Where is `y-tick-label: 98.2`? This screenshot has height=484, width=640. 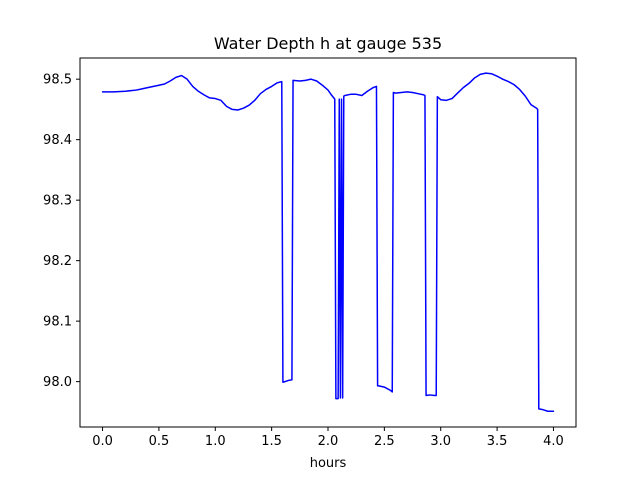 y-tick-label: 98.2 is located at coordinates (57, 261).